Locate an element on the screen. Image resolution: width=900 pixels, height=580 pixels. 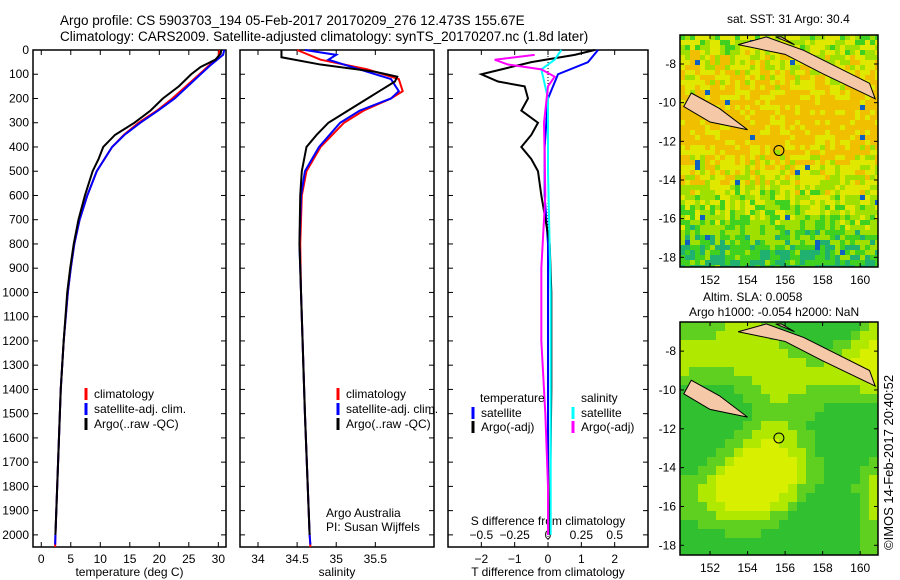
legend-heading-salinity: salinity is located at coordinates (599, 398).